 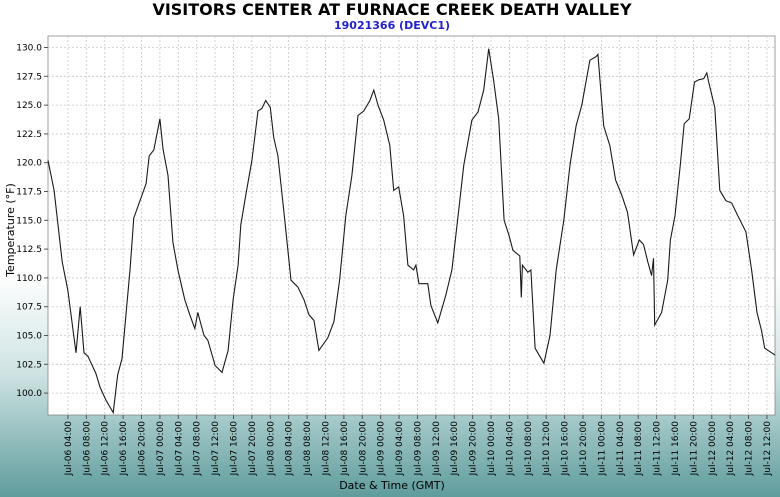 I want to click on y-tick-label: 105.0, so click(x=29, y=337).